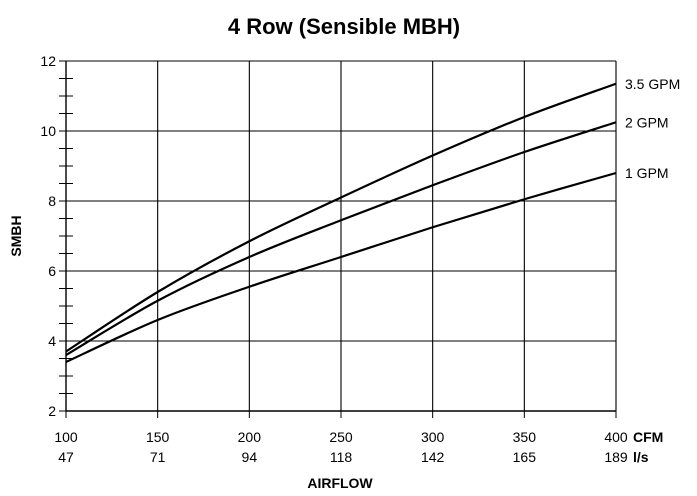  Describe the element at coordinates (616, 437) in the screenshot. I see `x-tick-label: 400` at that location.